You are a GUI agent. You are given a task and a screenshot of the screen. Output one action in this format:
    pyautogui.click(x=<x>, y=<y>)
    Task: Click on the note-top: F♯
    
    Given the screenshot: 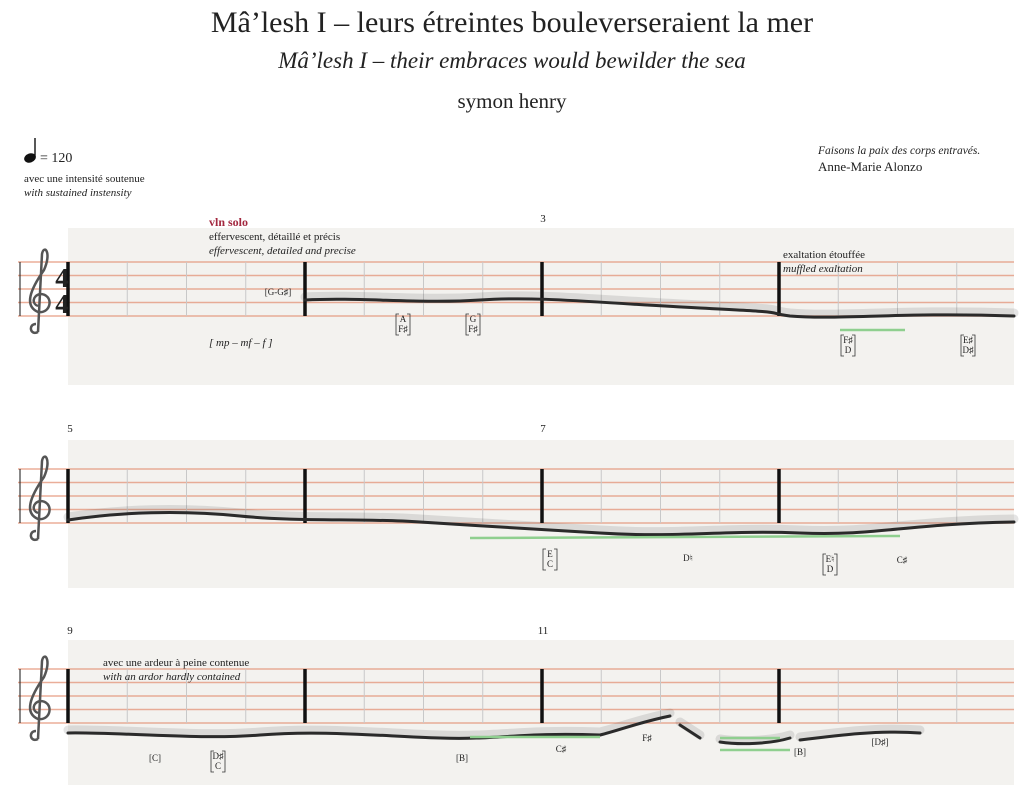 What is the action you would take?
    pyautogui.click(x=848, y=340)
    